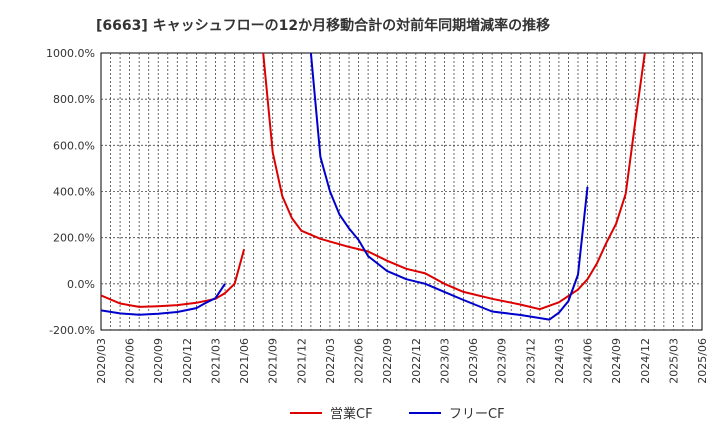  I want to click on x-tick-label: 2022/06, so click(359, 361).